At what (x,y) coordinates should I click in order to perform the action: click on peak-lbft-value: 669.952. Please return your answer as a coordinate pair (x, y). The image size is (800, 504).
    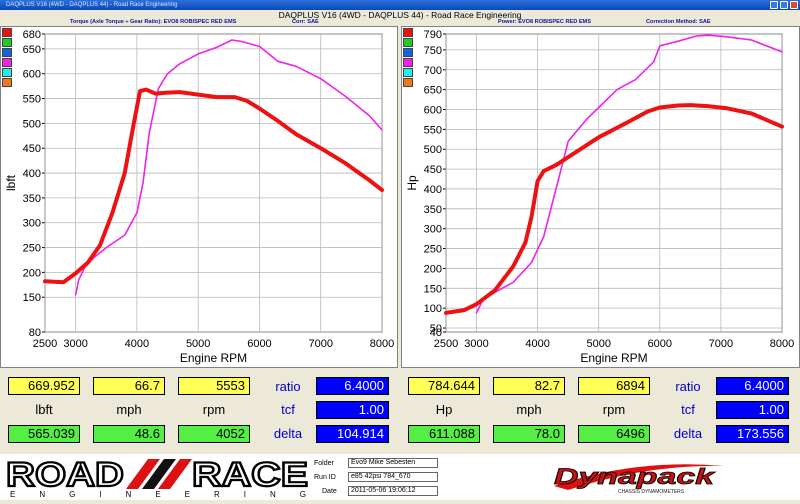
    Looking at the image, I should click on (44, 386).